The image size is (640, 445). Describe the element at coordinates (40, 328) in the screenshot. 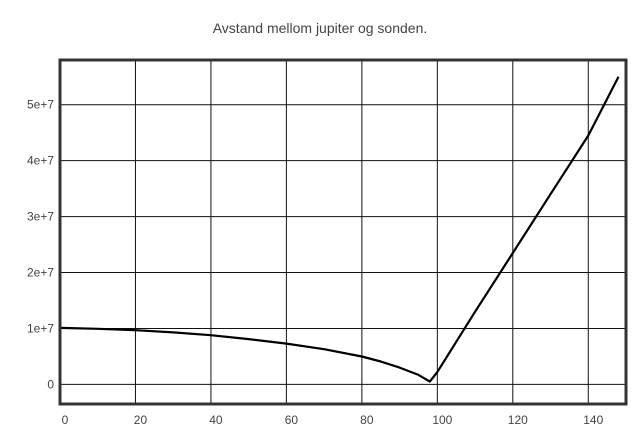

I see `y-tick-label: 1e+7` at that location.